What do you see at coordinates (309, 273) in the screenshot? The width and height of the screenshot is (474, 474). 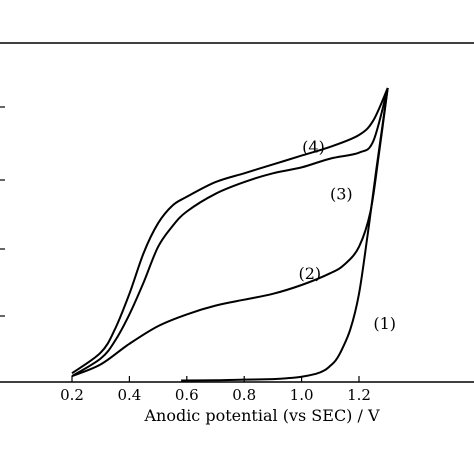 I see `curve-label-2: (2)` at bounding box center [309, 273].